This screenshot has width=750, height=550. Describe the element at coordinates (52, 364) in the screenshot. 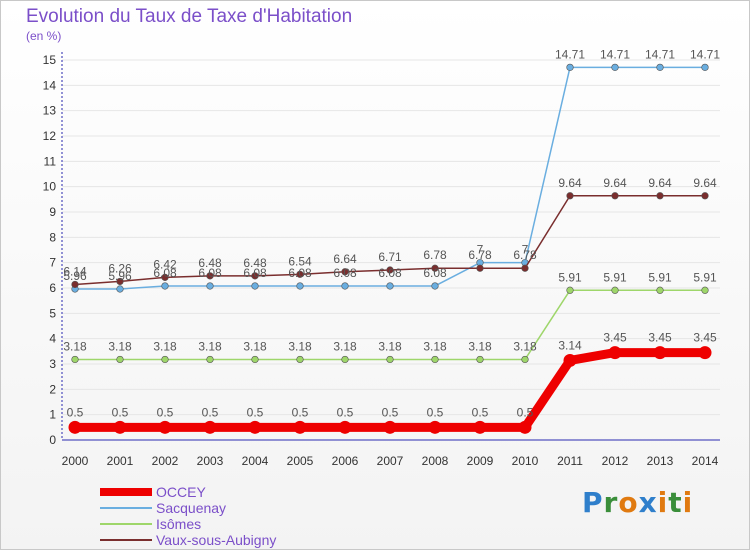

I see `y-tick-label: 3` at that location.